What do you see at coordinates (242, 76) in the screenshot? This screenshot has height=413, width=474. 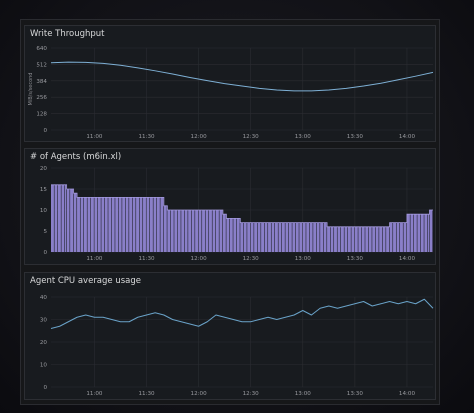 I see `series-line` at bounding box center [242, 76].